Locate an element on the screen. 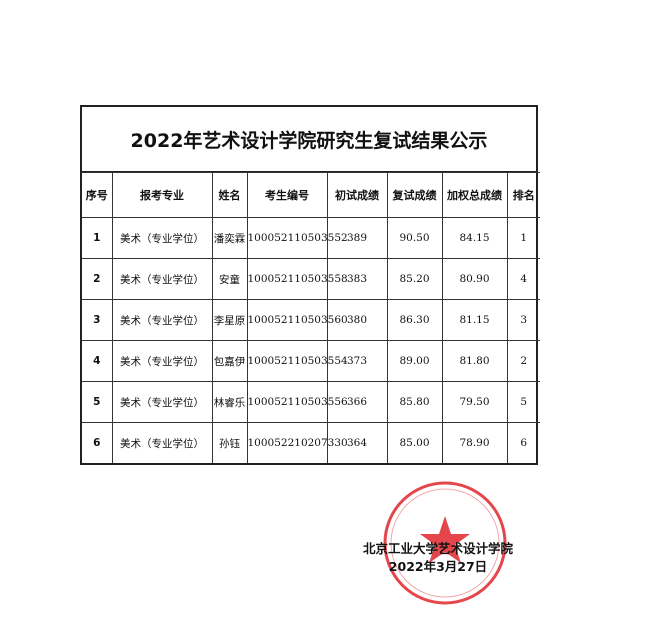  column-header: 考生编号 is located at coordinates (287, 195).